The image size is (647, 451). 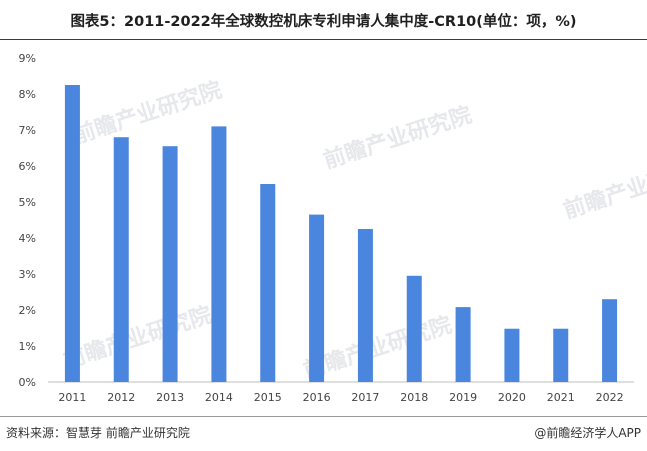 I want to click on bar-2012, so click(x=121, y=259).